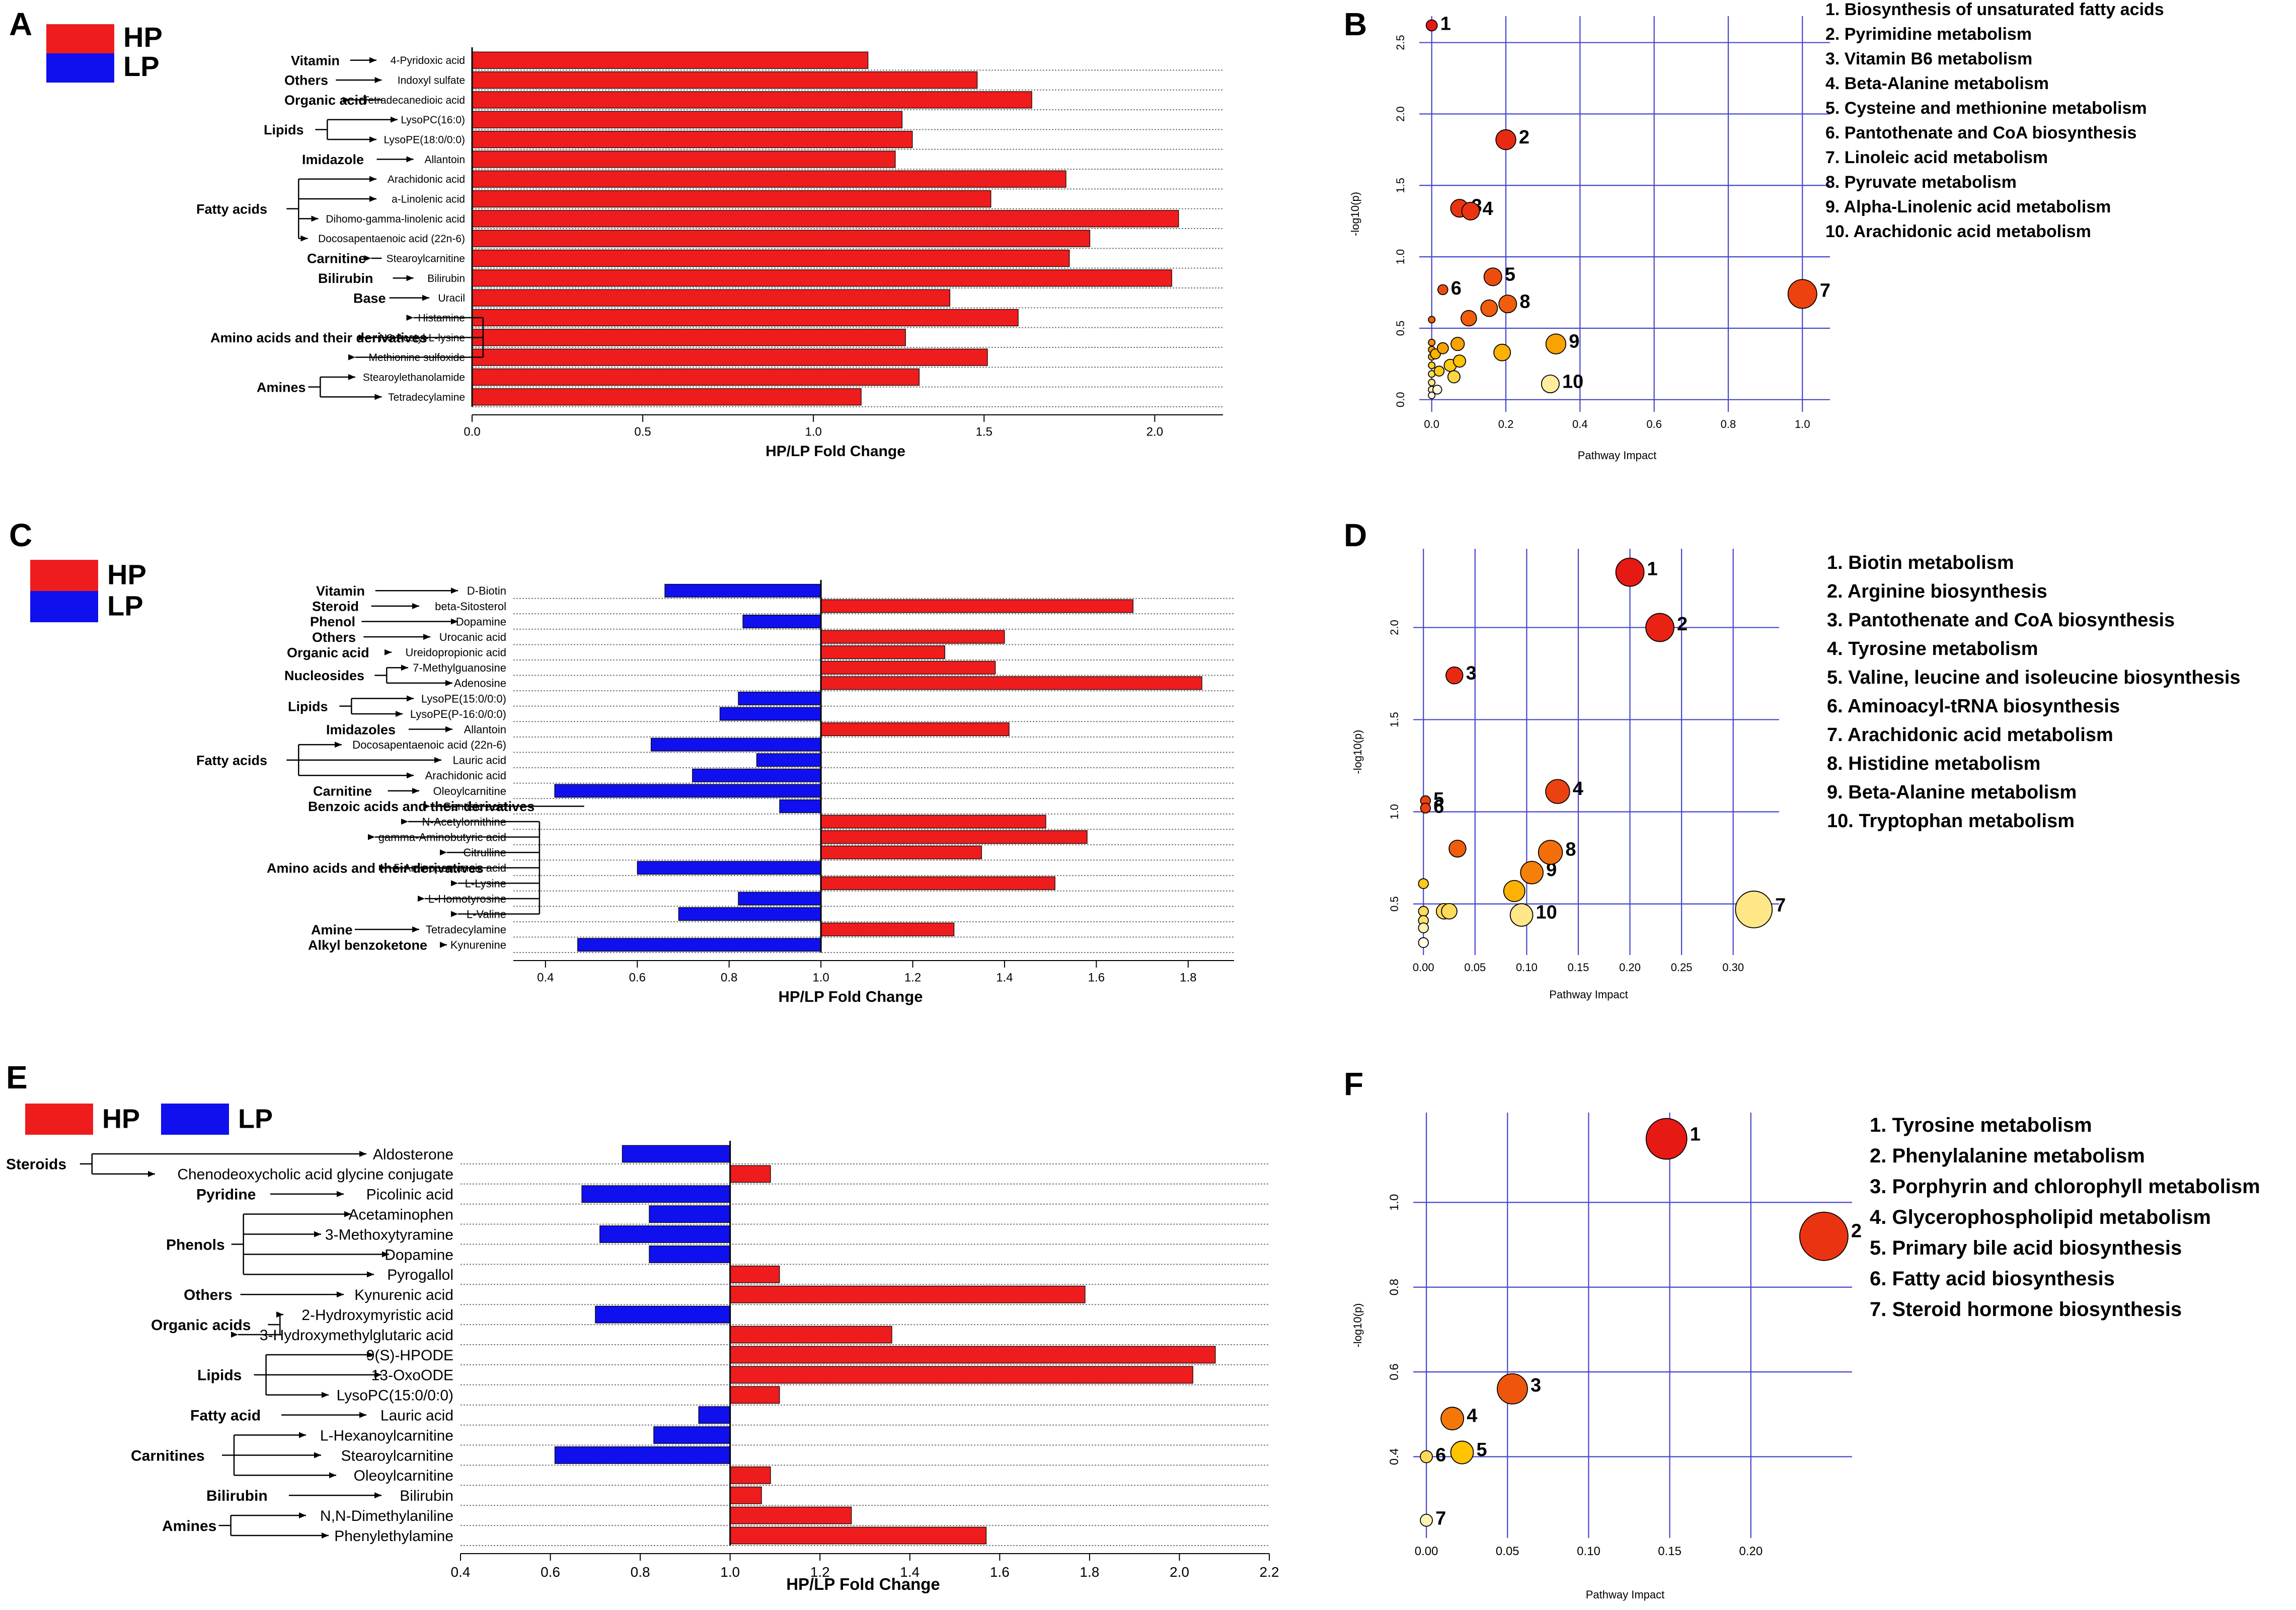 This screenshot has height=1610, width=2296. I want to click on group-label: Nucleosides, so click(324, 675).